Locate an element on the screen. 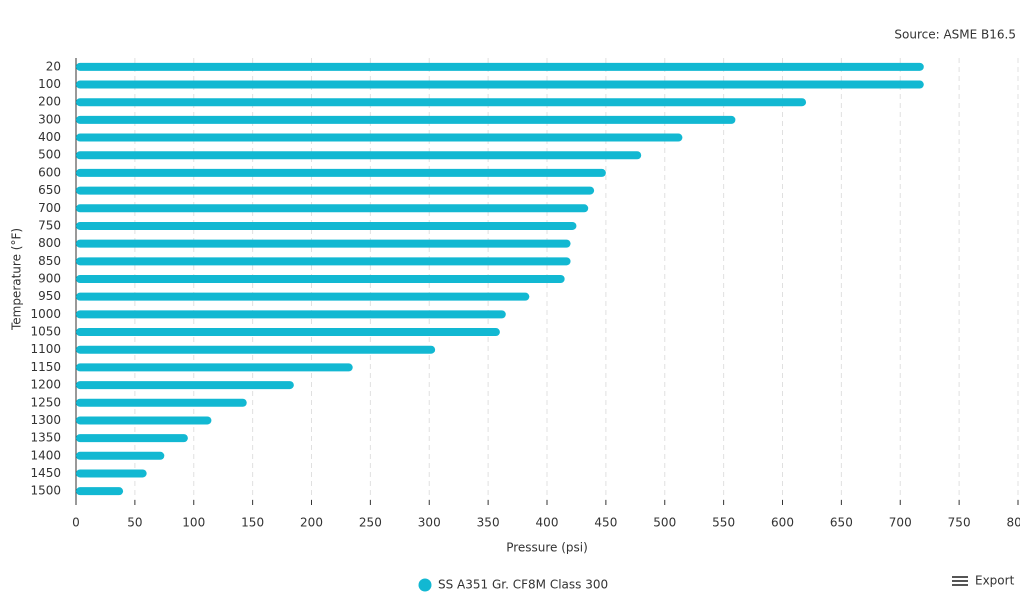 Image resolution: width=1020 pixels, height=603 pixels. x-tick-label: 150 is located at coordinates (252, 523).